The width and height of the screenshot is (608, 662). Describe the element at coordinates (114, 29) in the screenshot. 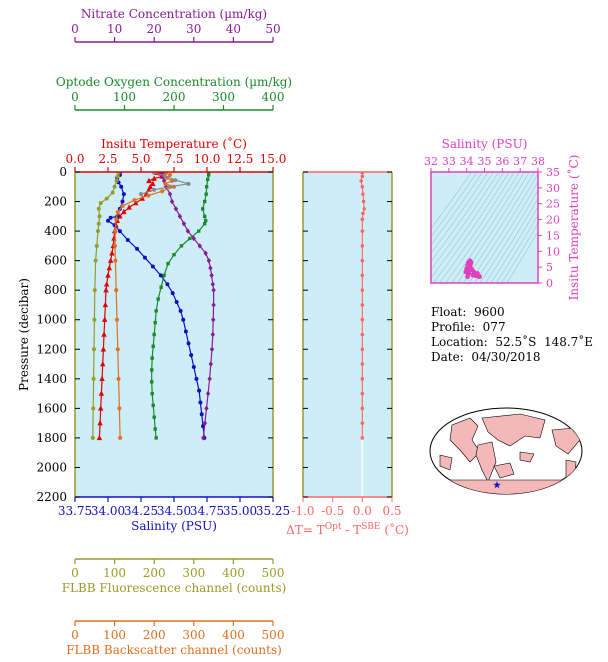

I see `axis-nitrate-tick-label: 10` at that location.